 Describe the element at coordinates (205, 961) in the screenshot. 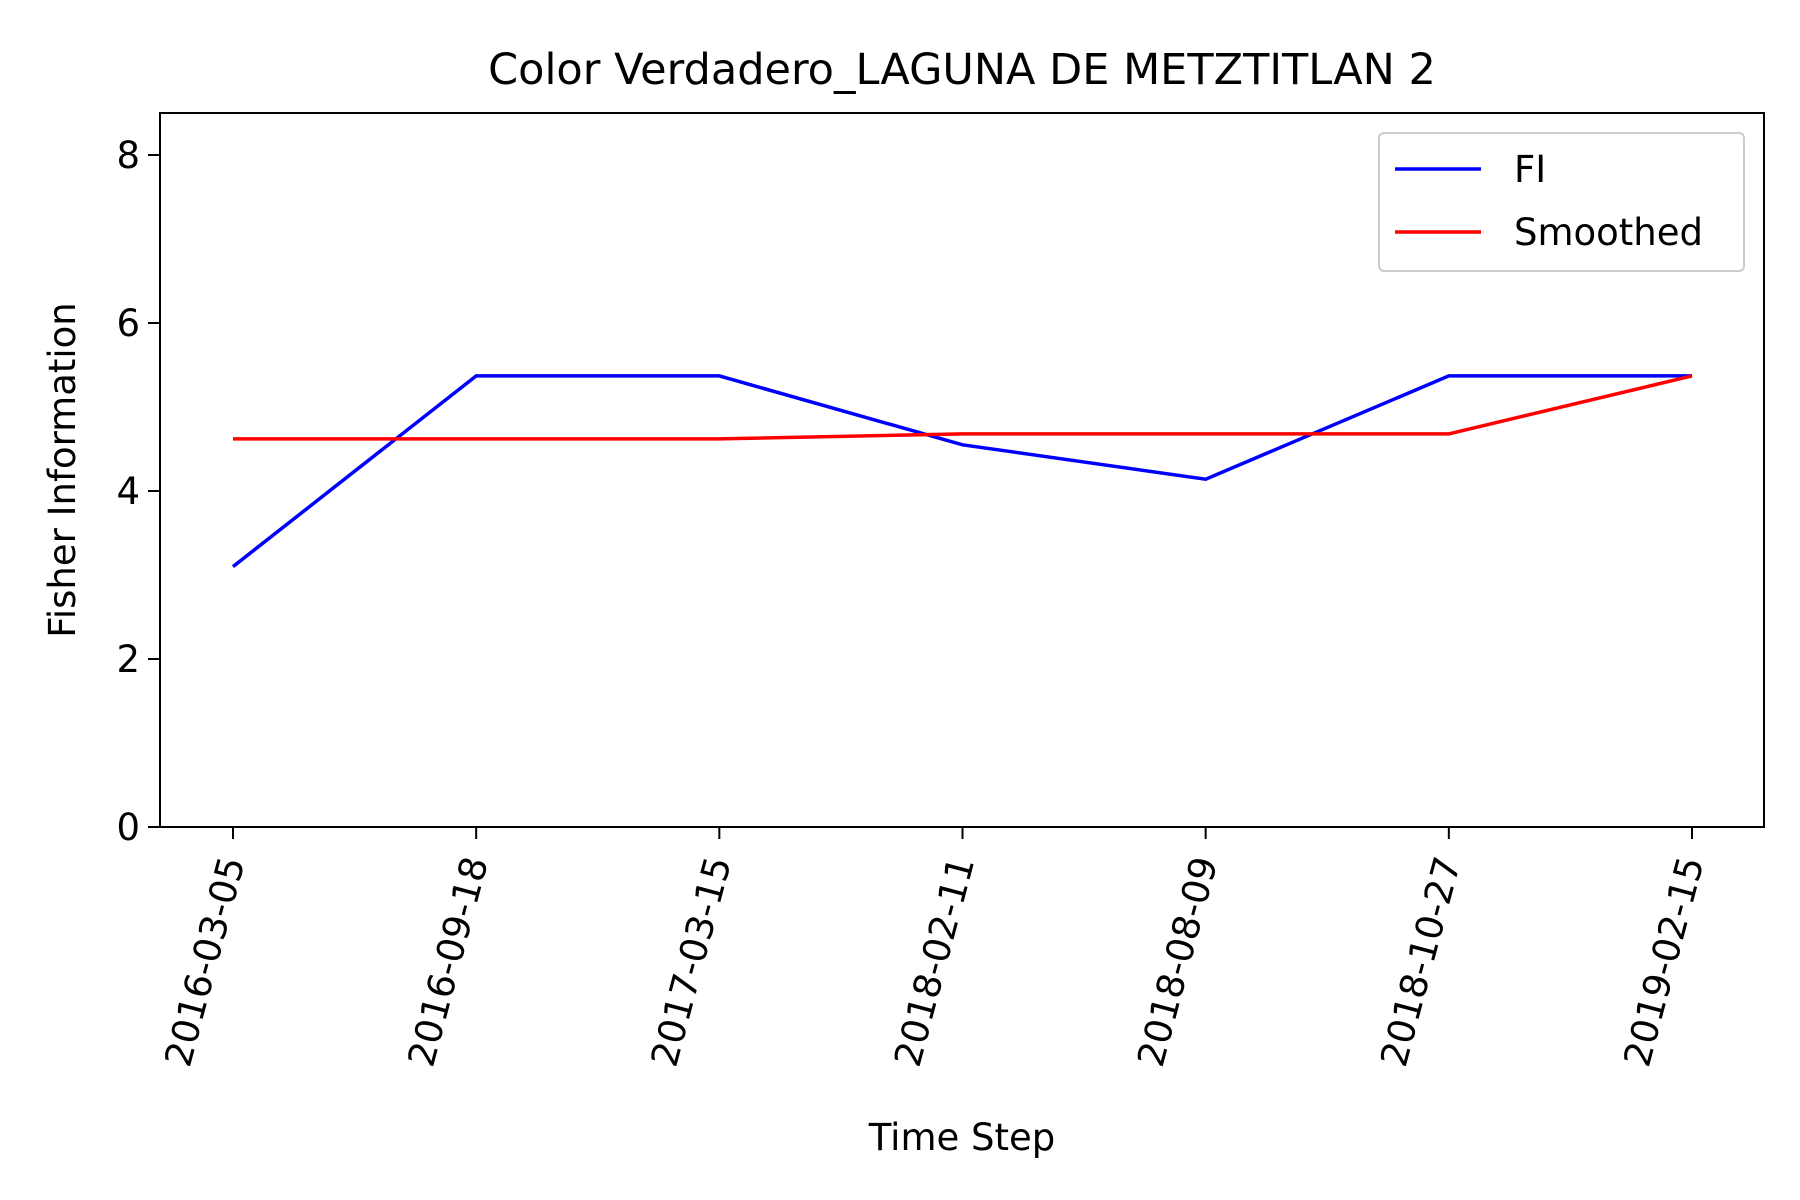

I see `x-tick-label: 2016-03-05` at that location.